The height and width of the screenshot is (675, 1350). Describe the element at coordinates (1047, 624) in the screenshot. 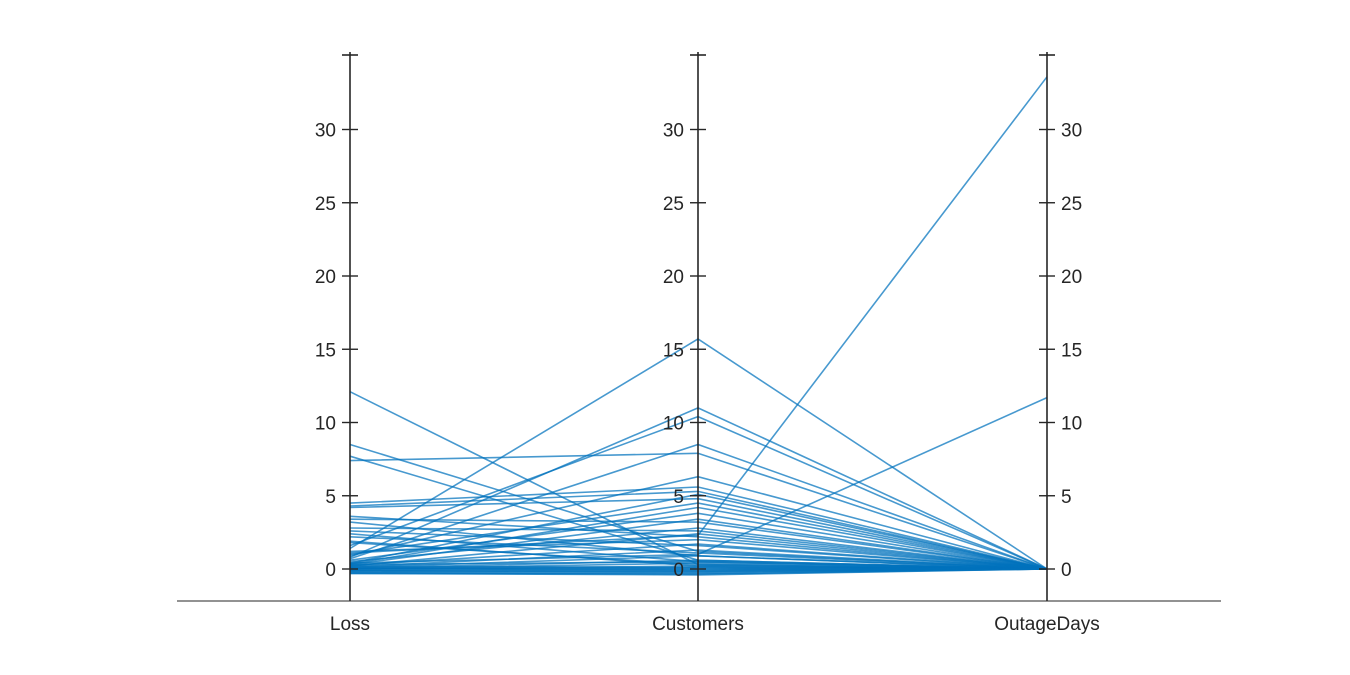

I see `axis-label-outagedays: OutageDays` at that location.